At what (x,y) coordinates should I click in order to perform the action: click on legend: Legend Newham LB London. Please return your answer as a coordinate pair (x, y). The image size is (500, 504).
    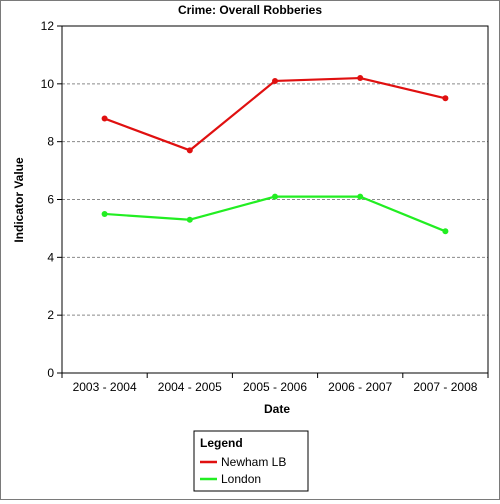
    Looking at the image, I should click on (251, 461).